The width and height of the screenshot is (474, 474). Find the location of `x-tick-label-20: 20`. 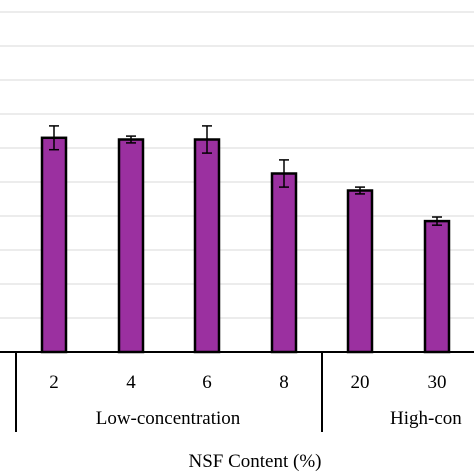

x-tick-label-20: 20 is located at coordinates (360, 382).